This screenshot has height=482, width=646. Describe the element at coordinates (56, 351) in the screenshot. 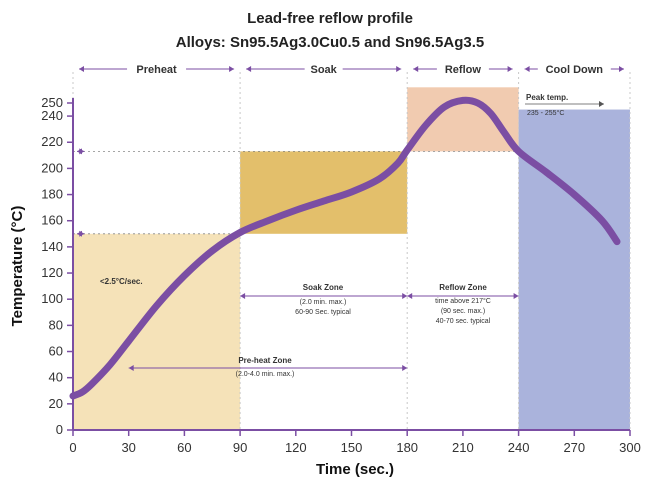

I see `y-tick-label-3: 60` at that location.